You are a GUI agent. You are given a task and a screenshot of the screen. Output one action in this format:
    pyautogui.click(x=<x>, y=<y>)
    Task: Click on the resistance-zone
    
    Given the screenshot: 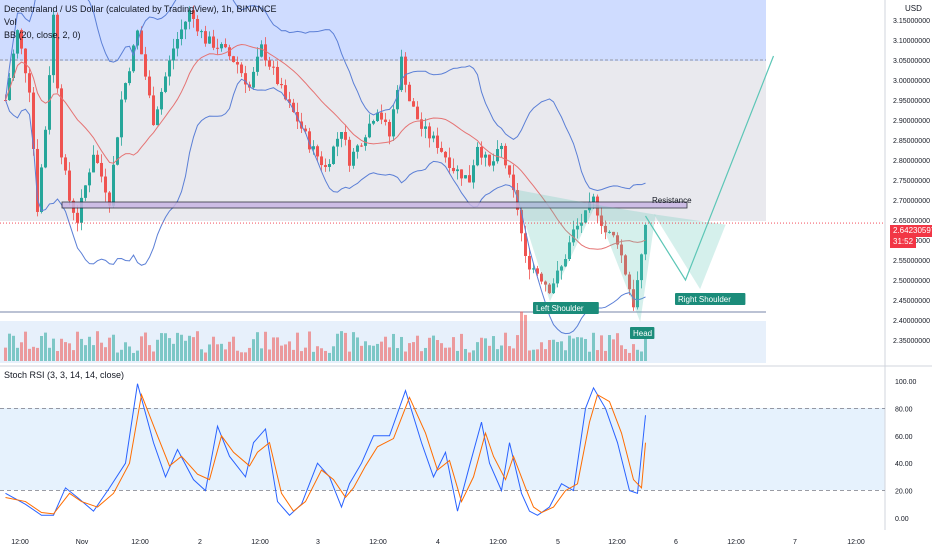 What is the action you would take?
    pyautogui.click(x=374, y=205)
    